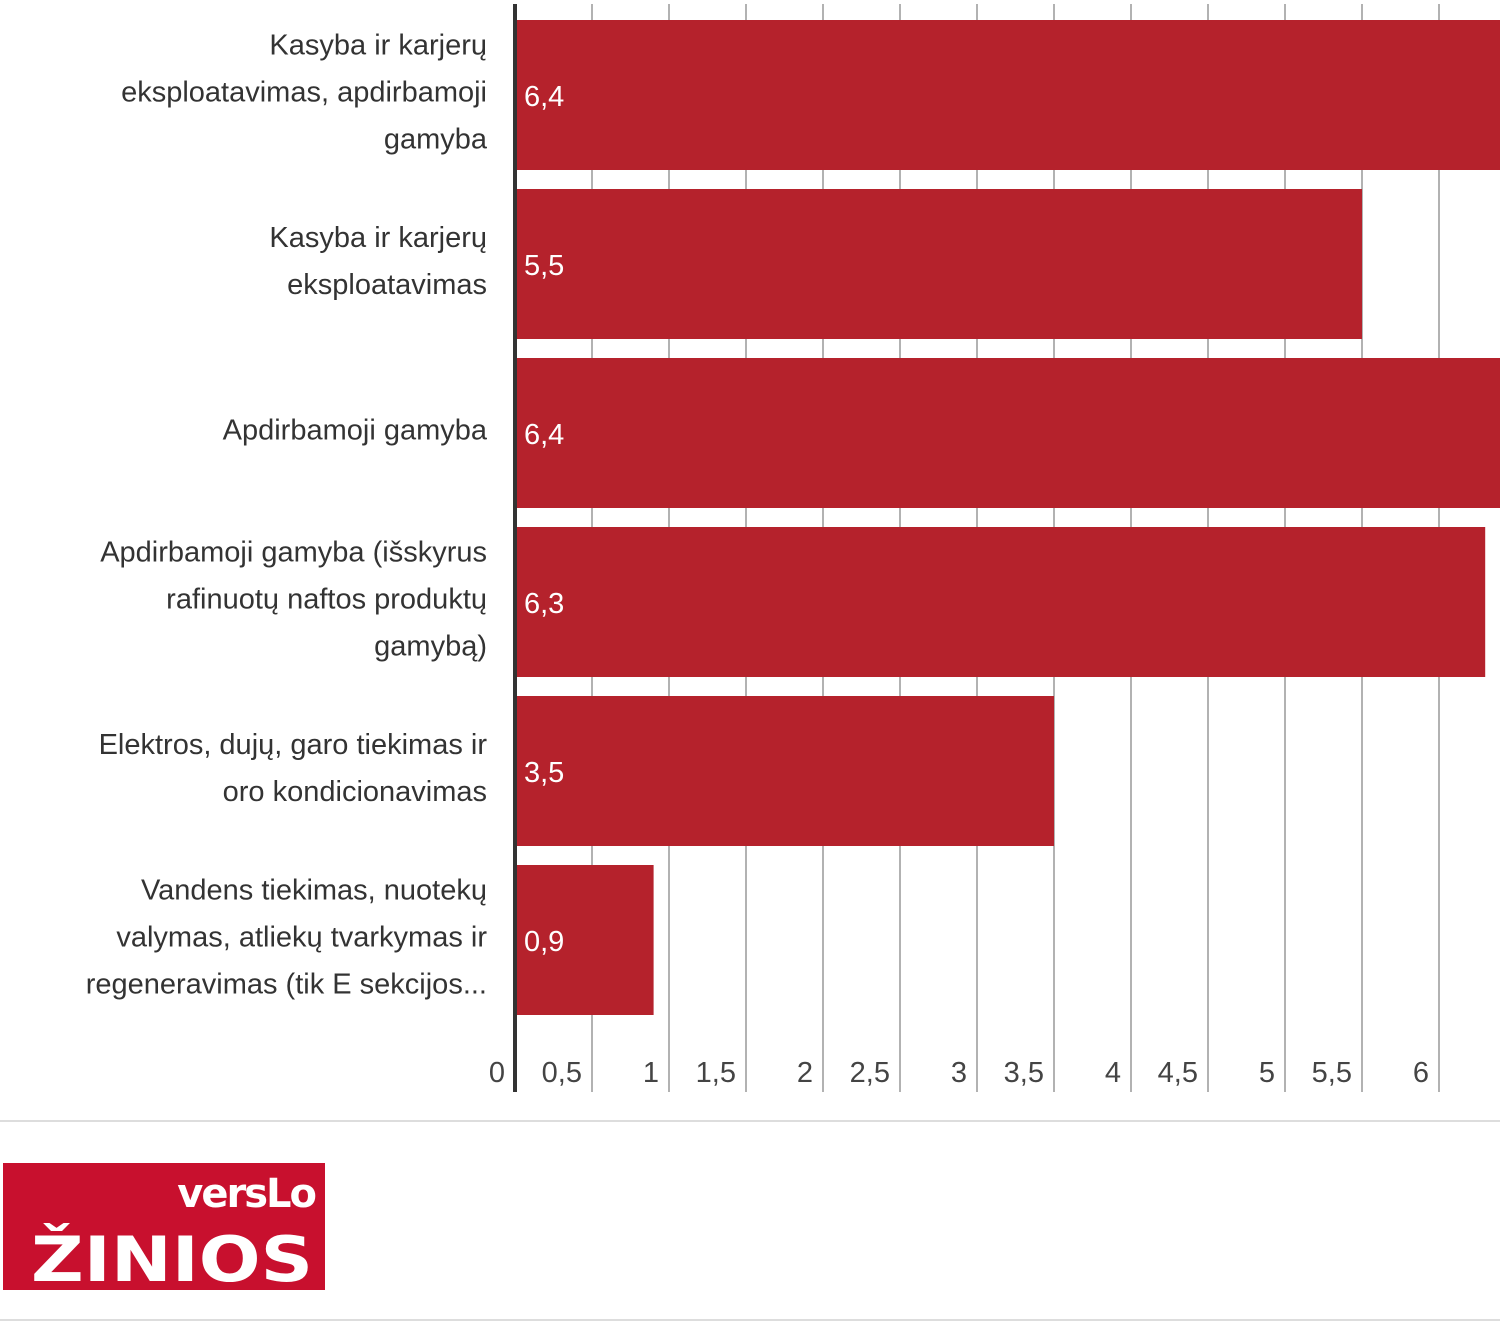 The image size is (1500, 1325). Describe the element at coordinates (544, 604) in the screenshot. I see `data-label: 6,3` at that location.